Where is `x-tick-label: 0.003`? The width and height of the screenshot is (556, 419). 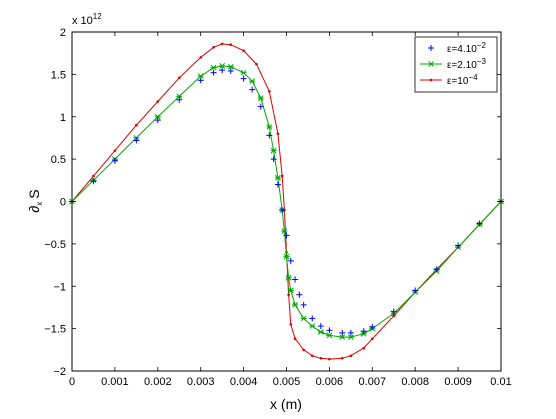
x-tick-label: 0.003 is located at coordinates (201, 382).